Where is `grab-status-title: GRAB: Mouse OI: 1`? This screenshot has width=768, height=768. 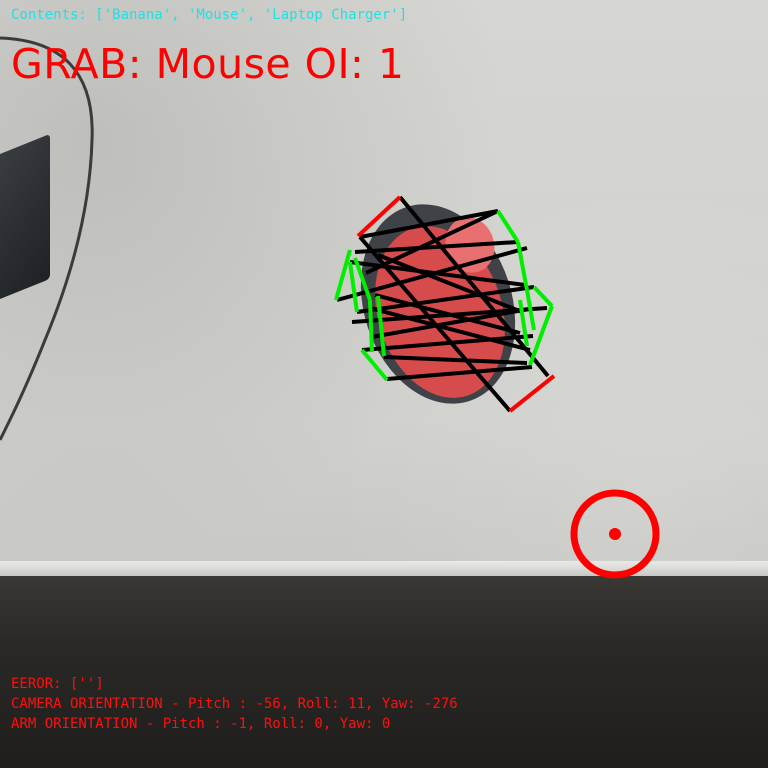
grab-status-title: GRAB: Mouse OI: 1 is located at coordinates (208, 64).